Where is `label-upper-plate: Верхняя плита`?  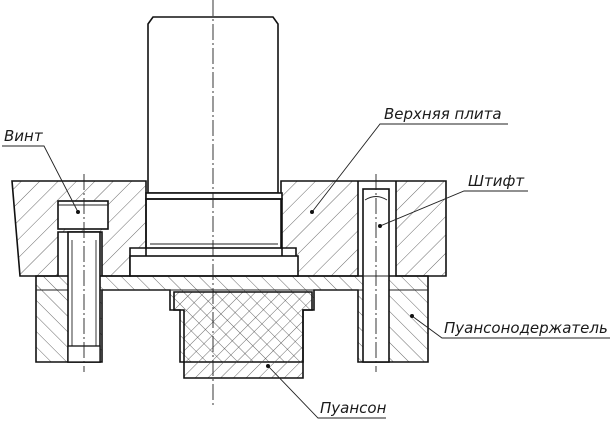 label-upper-plate: Верхняя плита is located at coordinates (443, 114).